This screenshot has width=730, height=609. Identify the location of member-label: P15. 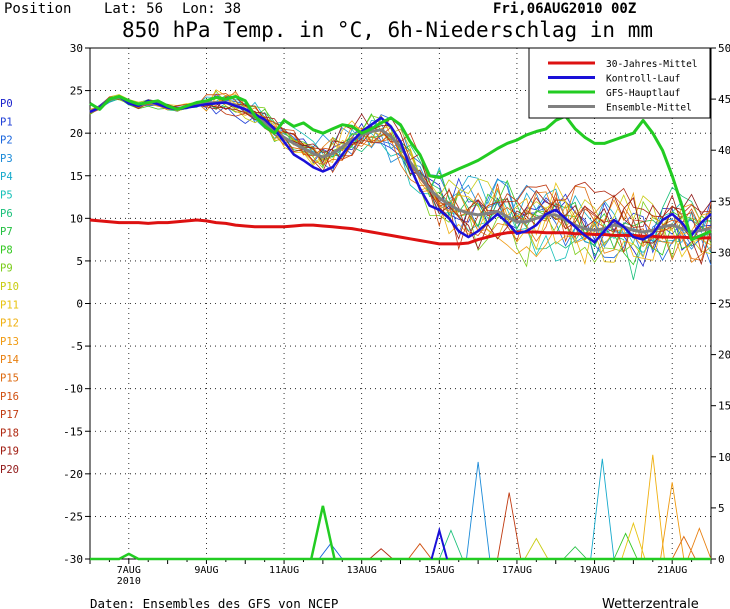
(9, 379).